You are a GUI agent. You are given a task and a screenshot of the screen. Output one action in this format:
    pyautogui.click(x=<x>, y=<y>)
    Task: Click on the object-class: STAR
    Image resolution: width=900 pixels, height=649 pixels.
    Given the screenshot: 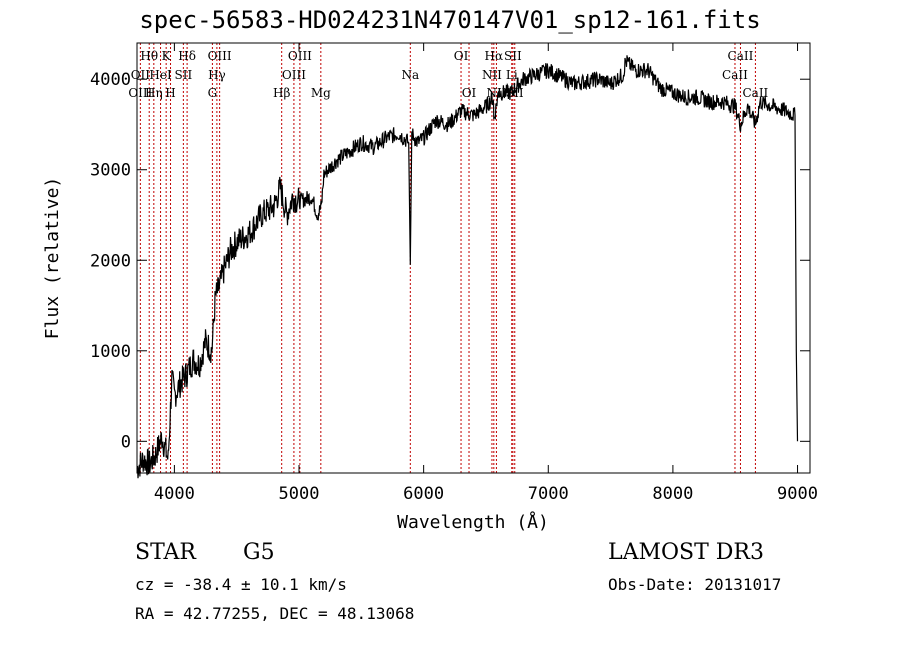 What is the action you would take?
    pyautogui.click(x=165, y=552)
    